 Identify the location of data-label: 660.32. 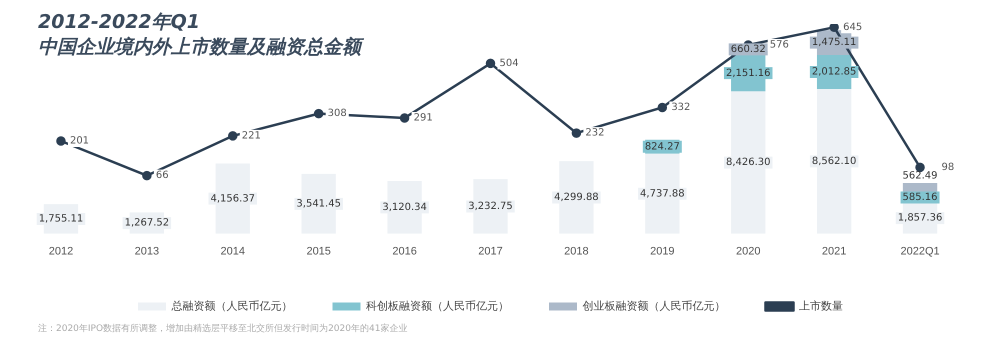
(748, 50).